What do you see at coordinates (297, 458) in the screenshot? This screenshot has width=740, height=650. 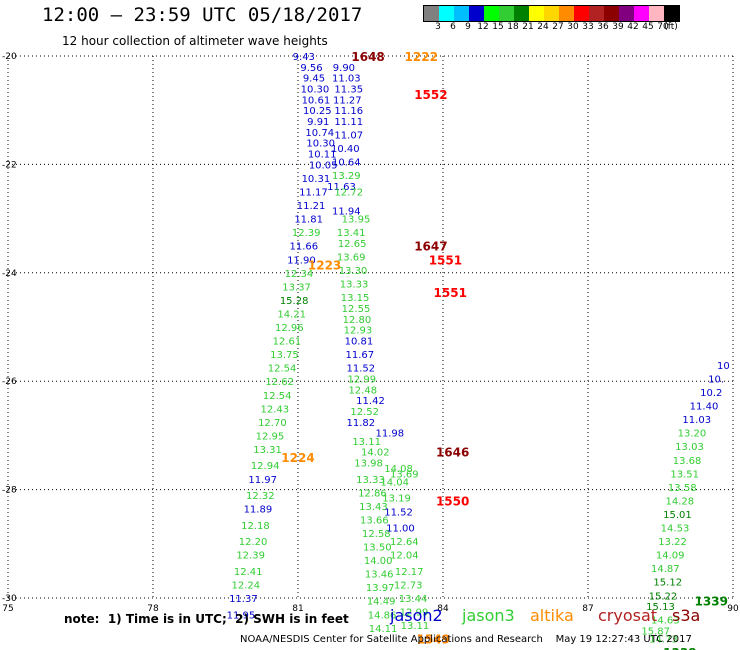 I see `time-label: 1224` at bounding box center [297, 458].